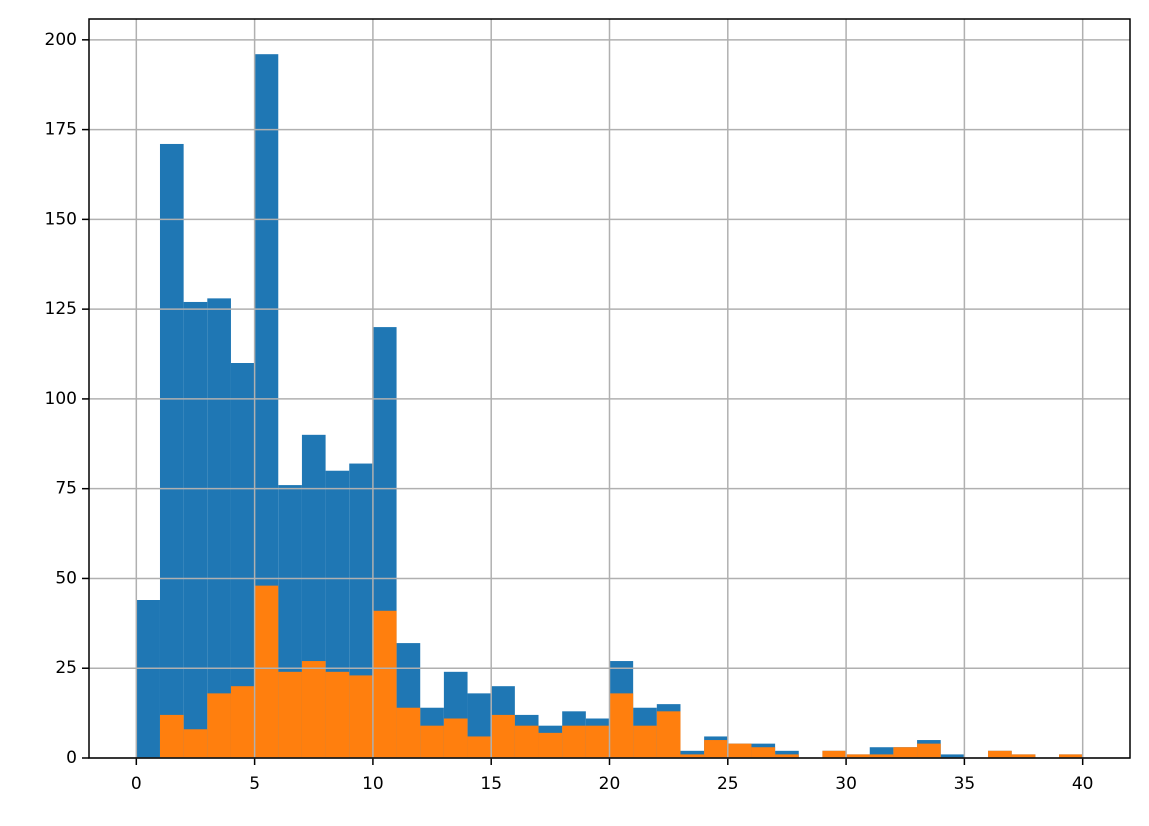 The width and height of the screenshot is (1149, 826). I want to click on y-tick-label: 25, so click(66, 668).